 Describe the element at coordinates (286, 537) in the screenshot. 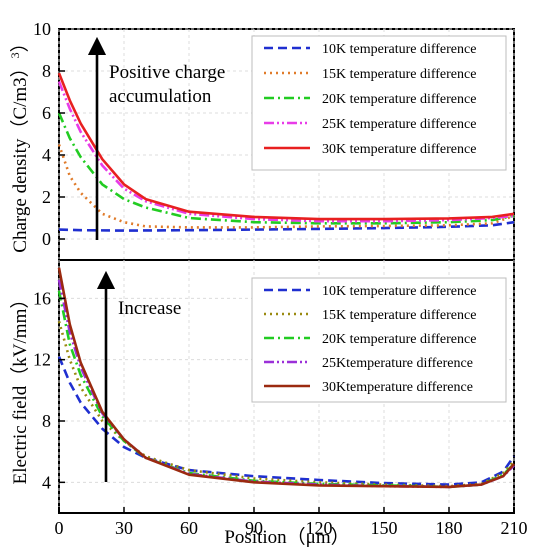

I see `x-axis-title: Position（μm）` at that location.